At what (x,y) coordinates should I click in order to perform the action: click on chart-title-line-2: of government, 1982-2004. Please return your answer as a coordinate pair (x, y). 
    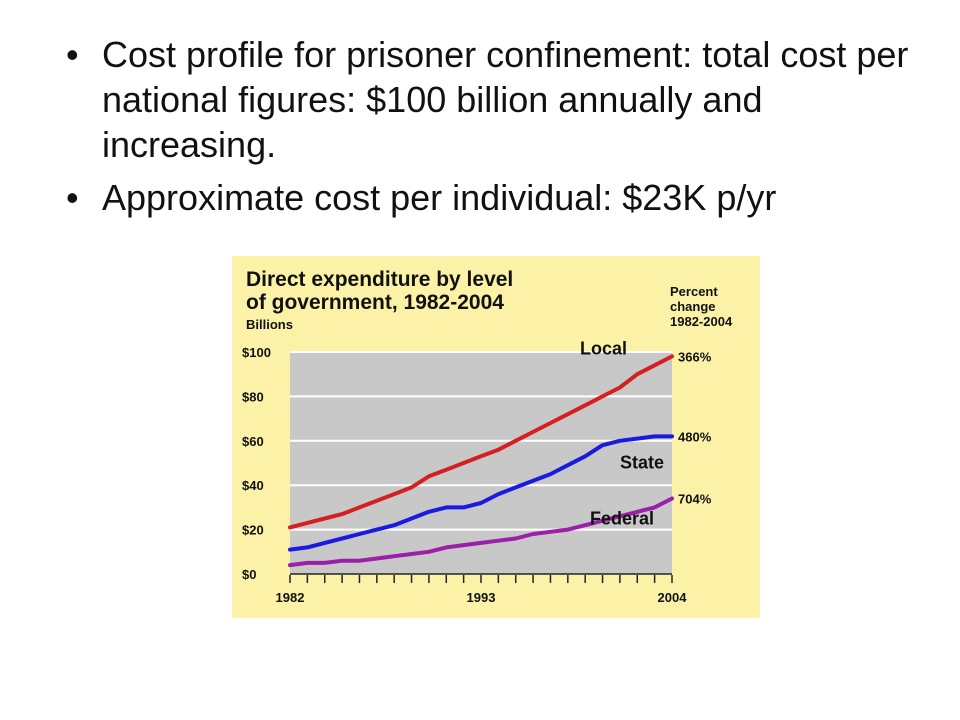
    Looking at the image, I should click on (375, 302).